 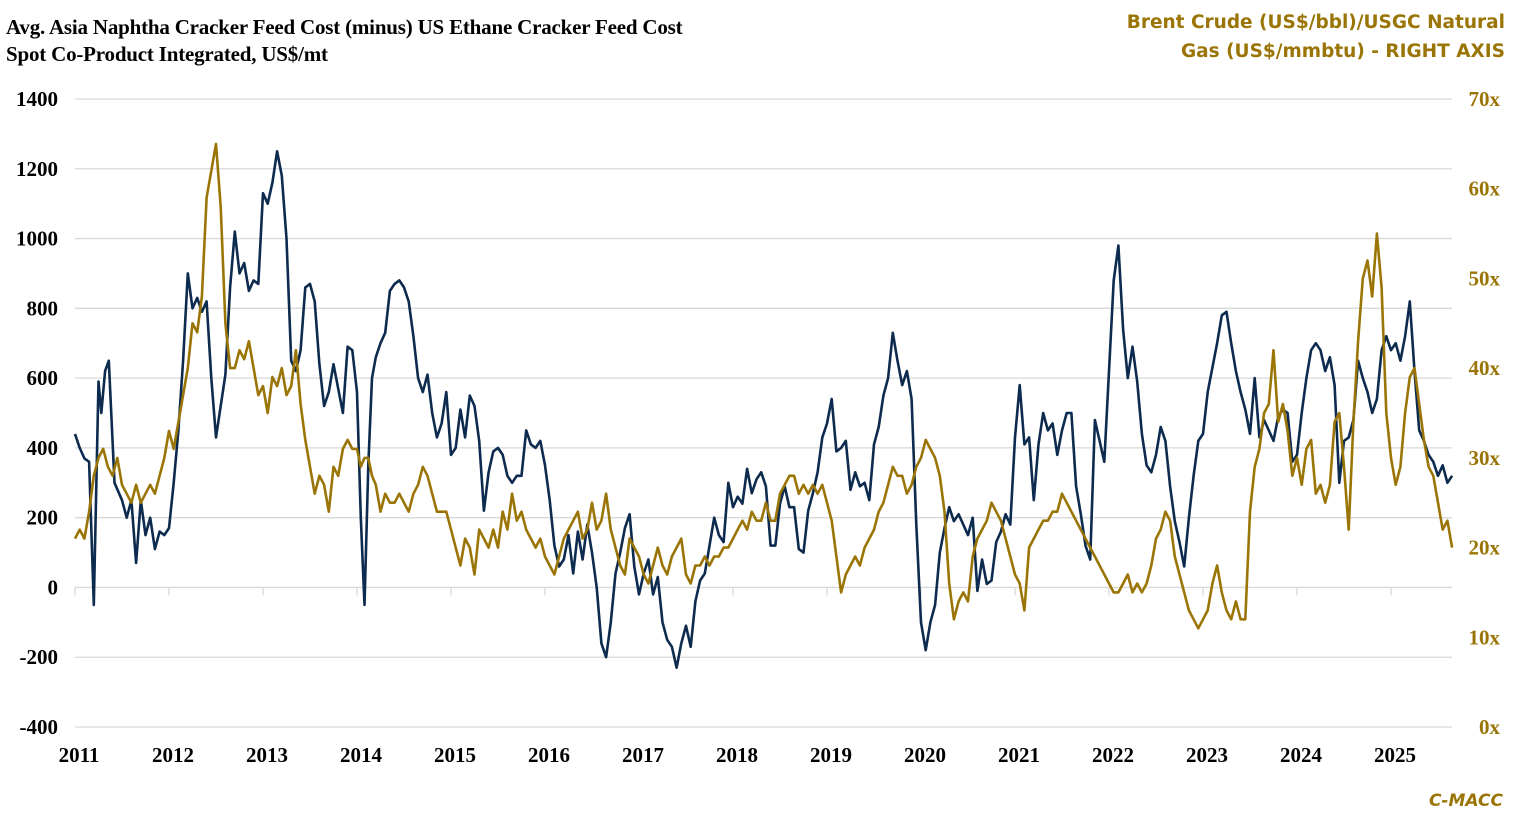 I want to click on right-axis-label: 0x, so click(x=1490, y=727).